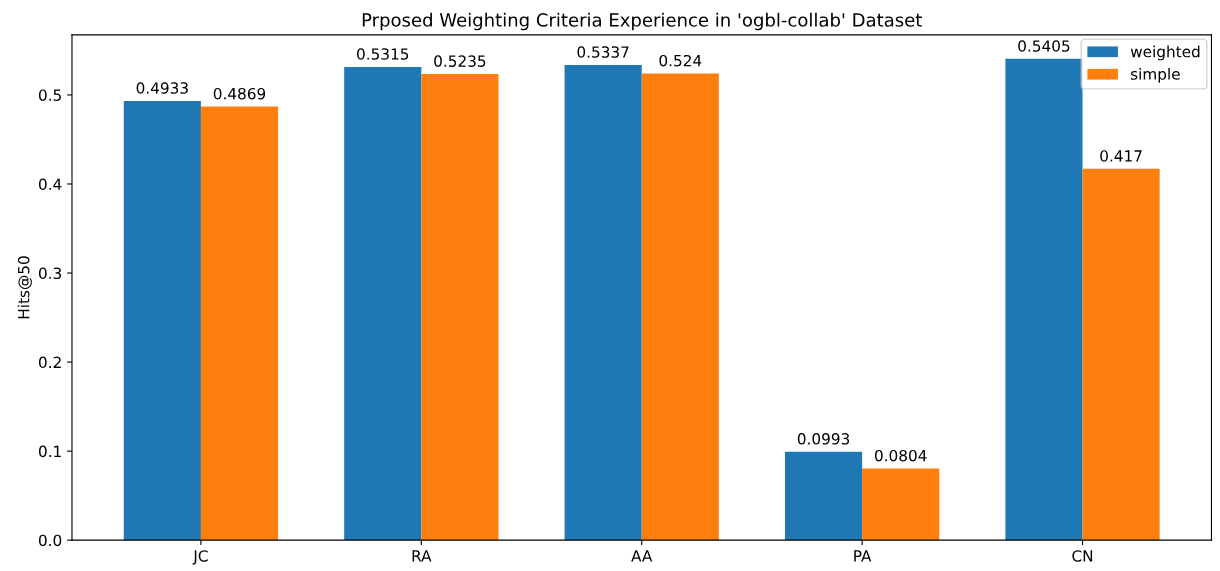 The width and height of the screenshot is (1220, 571). What do you see at coordinates (50, 273) in the screenshot?
I see `y-tick-label: 0.3` at bounding box center [50, 273].